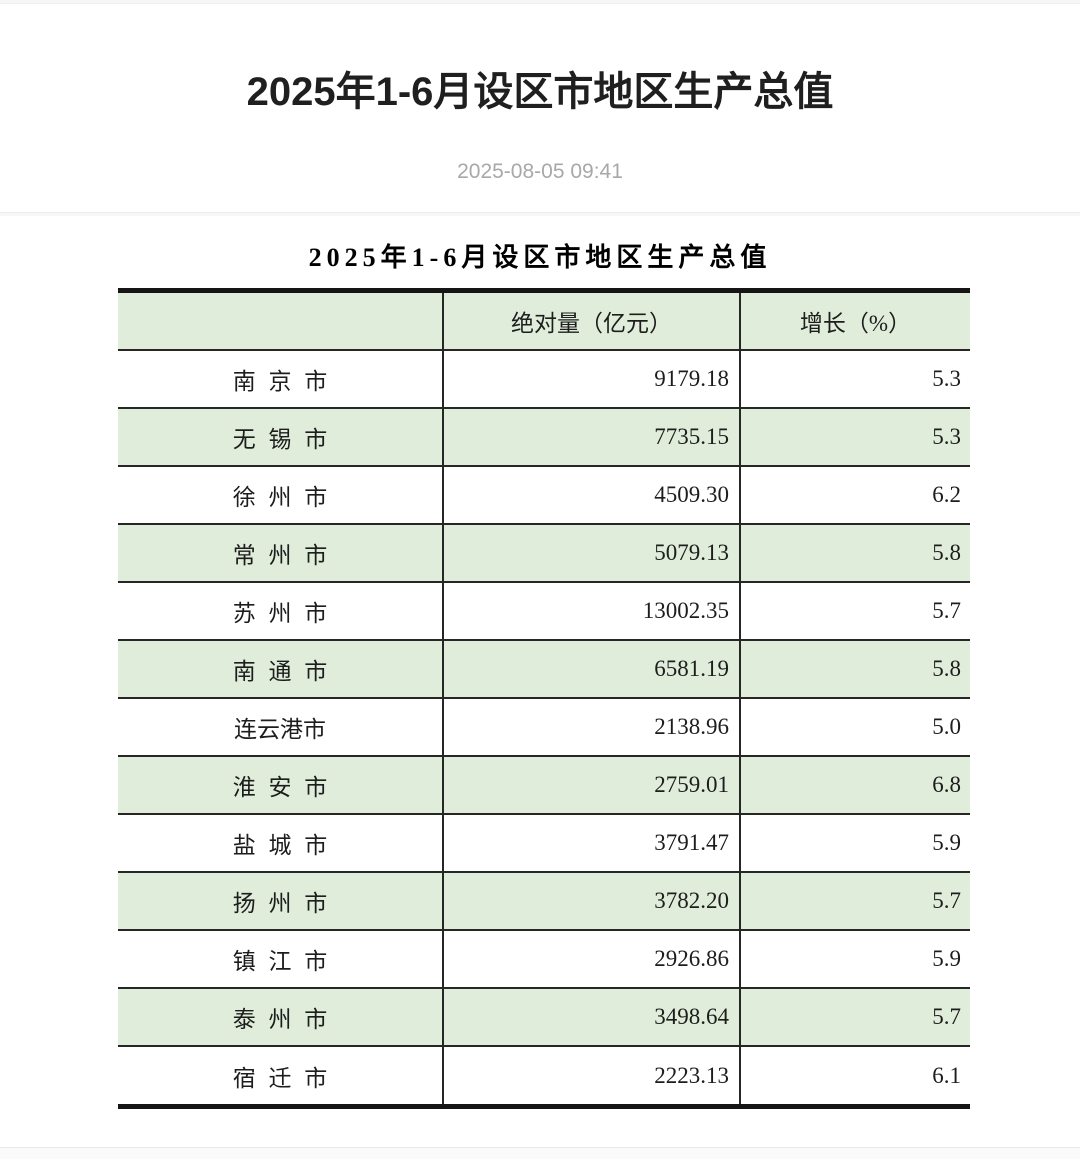 The height and width of the screenshot is (1159, 1080). I want to click on table-header-row: 绝对量（亿元） 增长（%）, so click(544, 321).